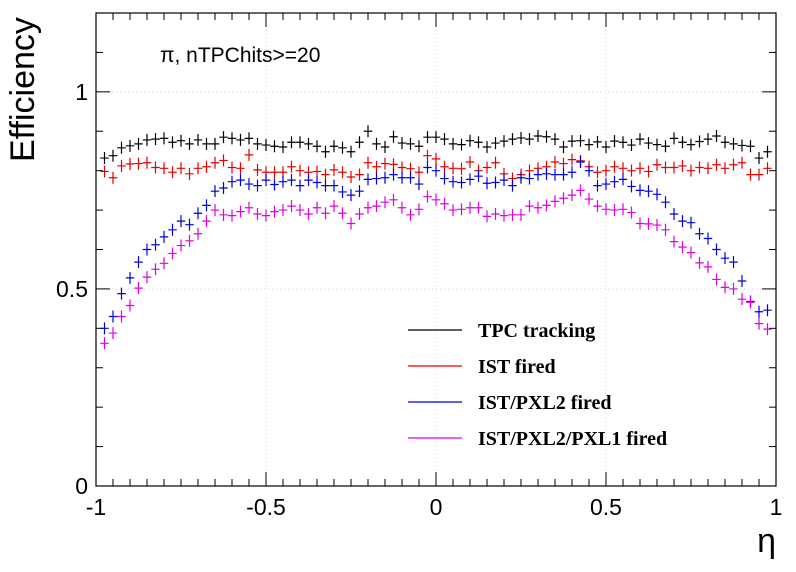  Describe the element at coordinates (436, 507) in the screenshot. I see `x-tick-label: 0` at that location.